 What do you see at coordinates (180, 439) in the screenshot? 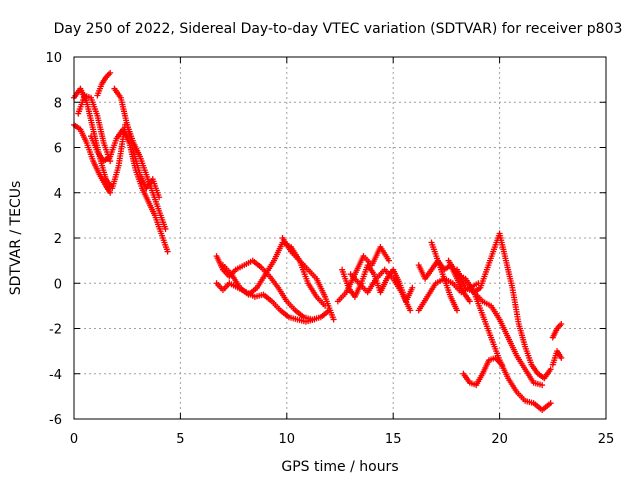
I see `x-tick-label: 5` at bounding box center [180, 439].